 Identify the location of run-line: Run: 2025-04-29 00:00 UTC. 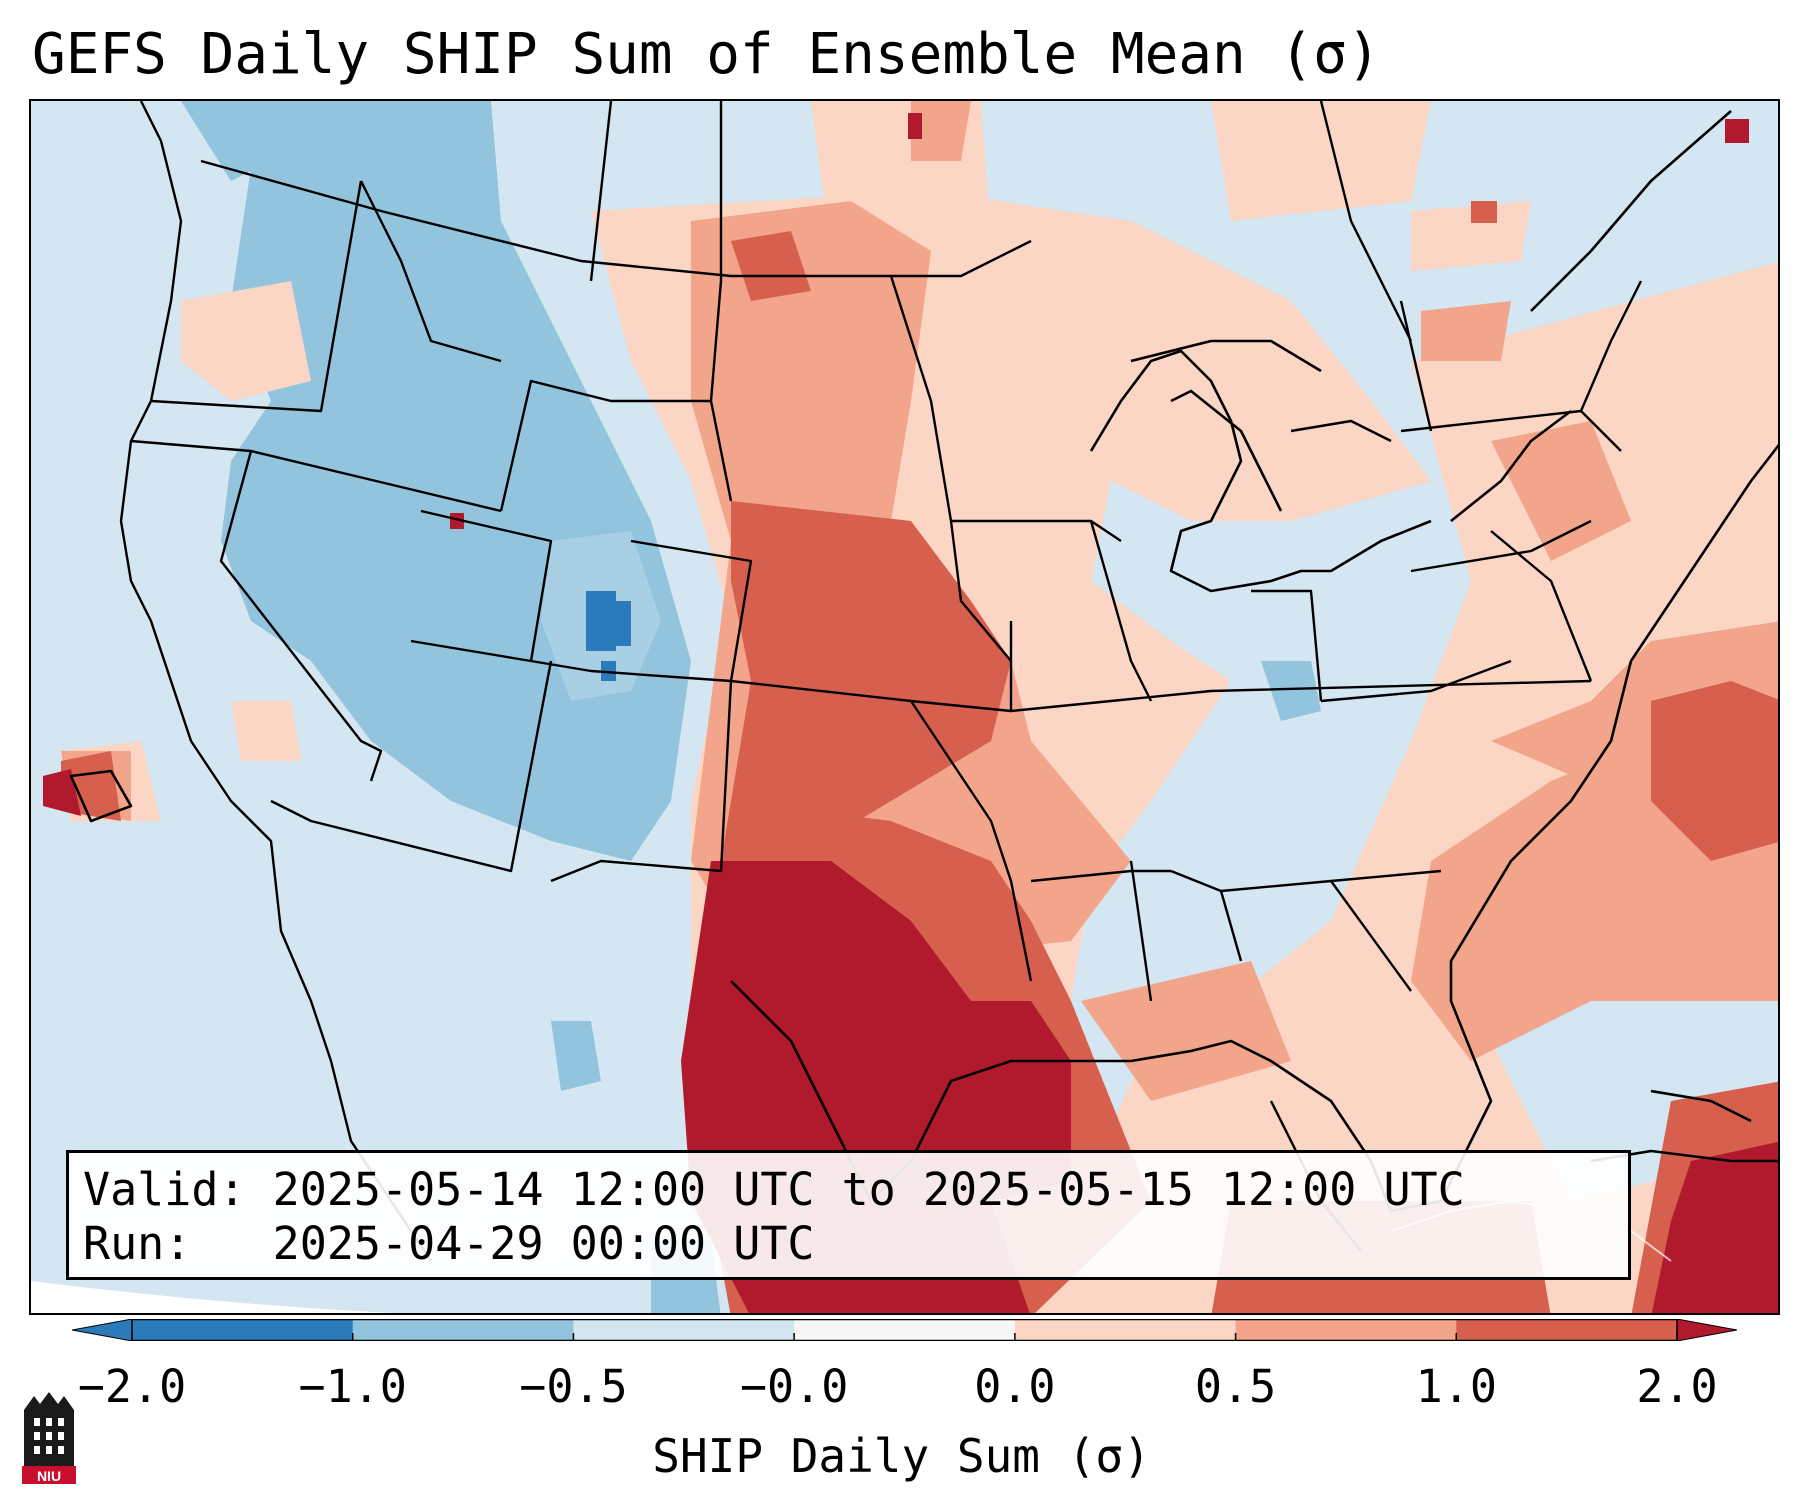
(855, 1244).